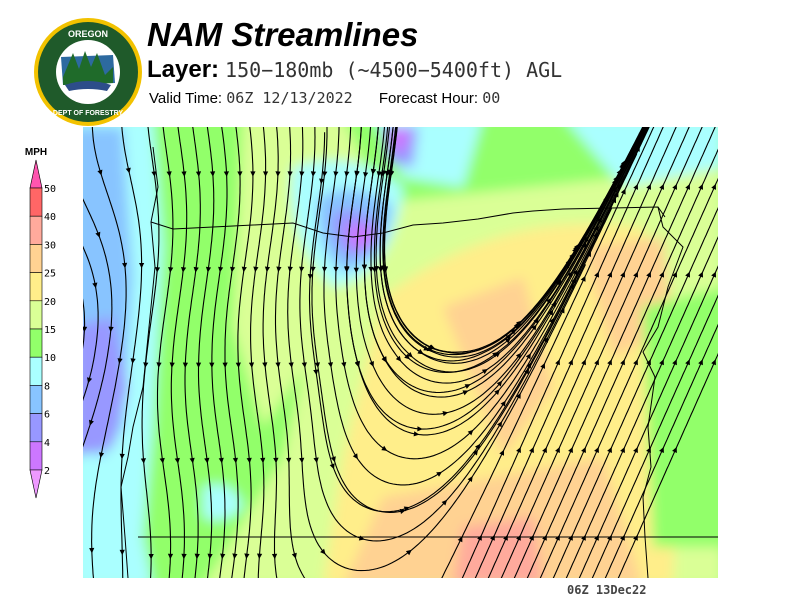 This screenshot has height=600, width=800. Describe the element at coordinates (47, 471) in the screenshot. I see `colorbar-tick-label: 2` at that location.